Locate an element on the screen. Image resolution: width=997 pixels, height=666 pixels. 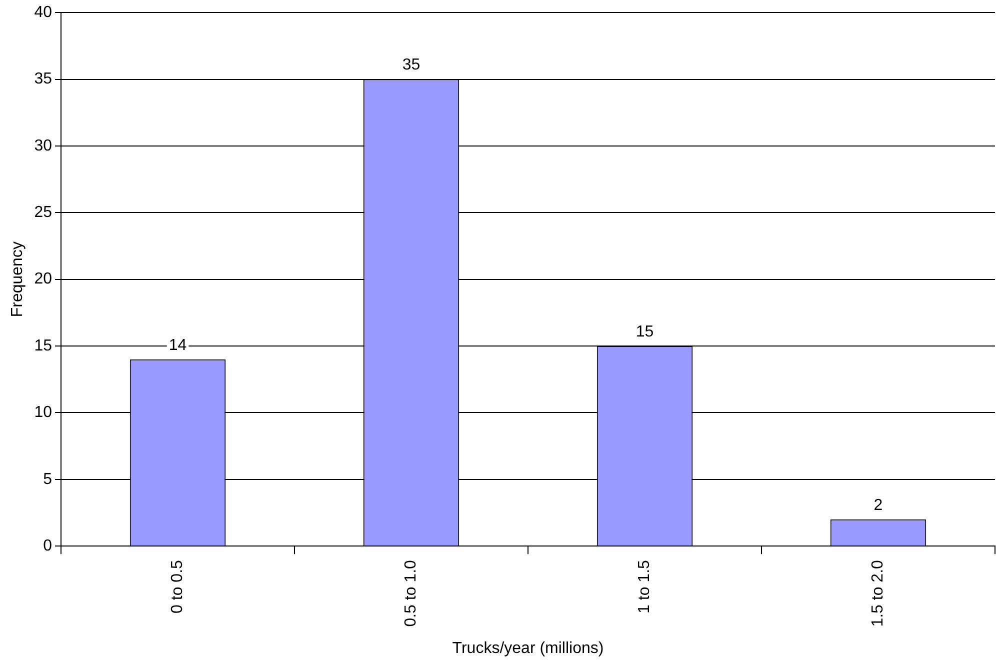
x-tick-label: 0 to 0.5 is located at coordinates (177, 587).